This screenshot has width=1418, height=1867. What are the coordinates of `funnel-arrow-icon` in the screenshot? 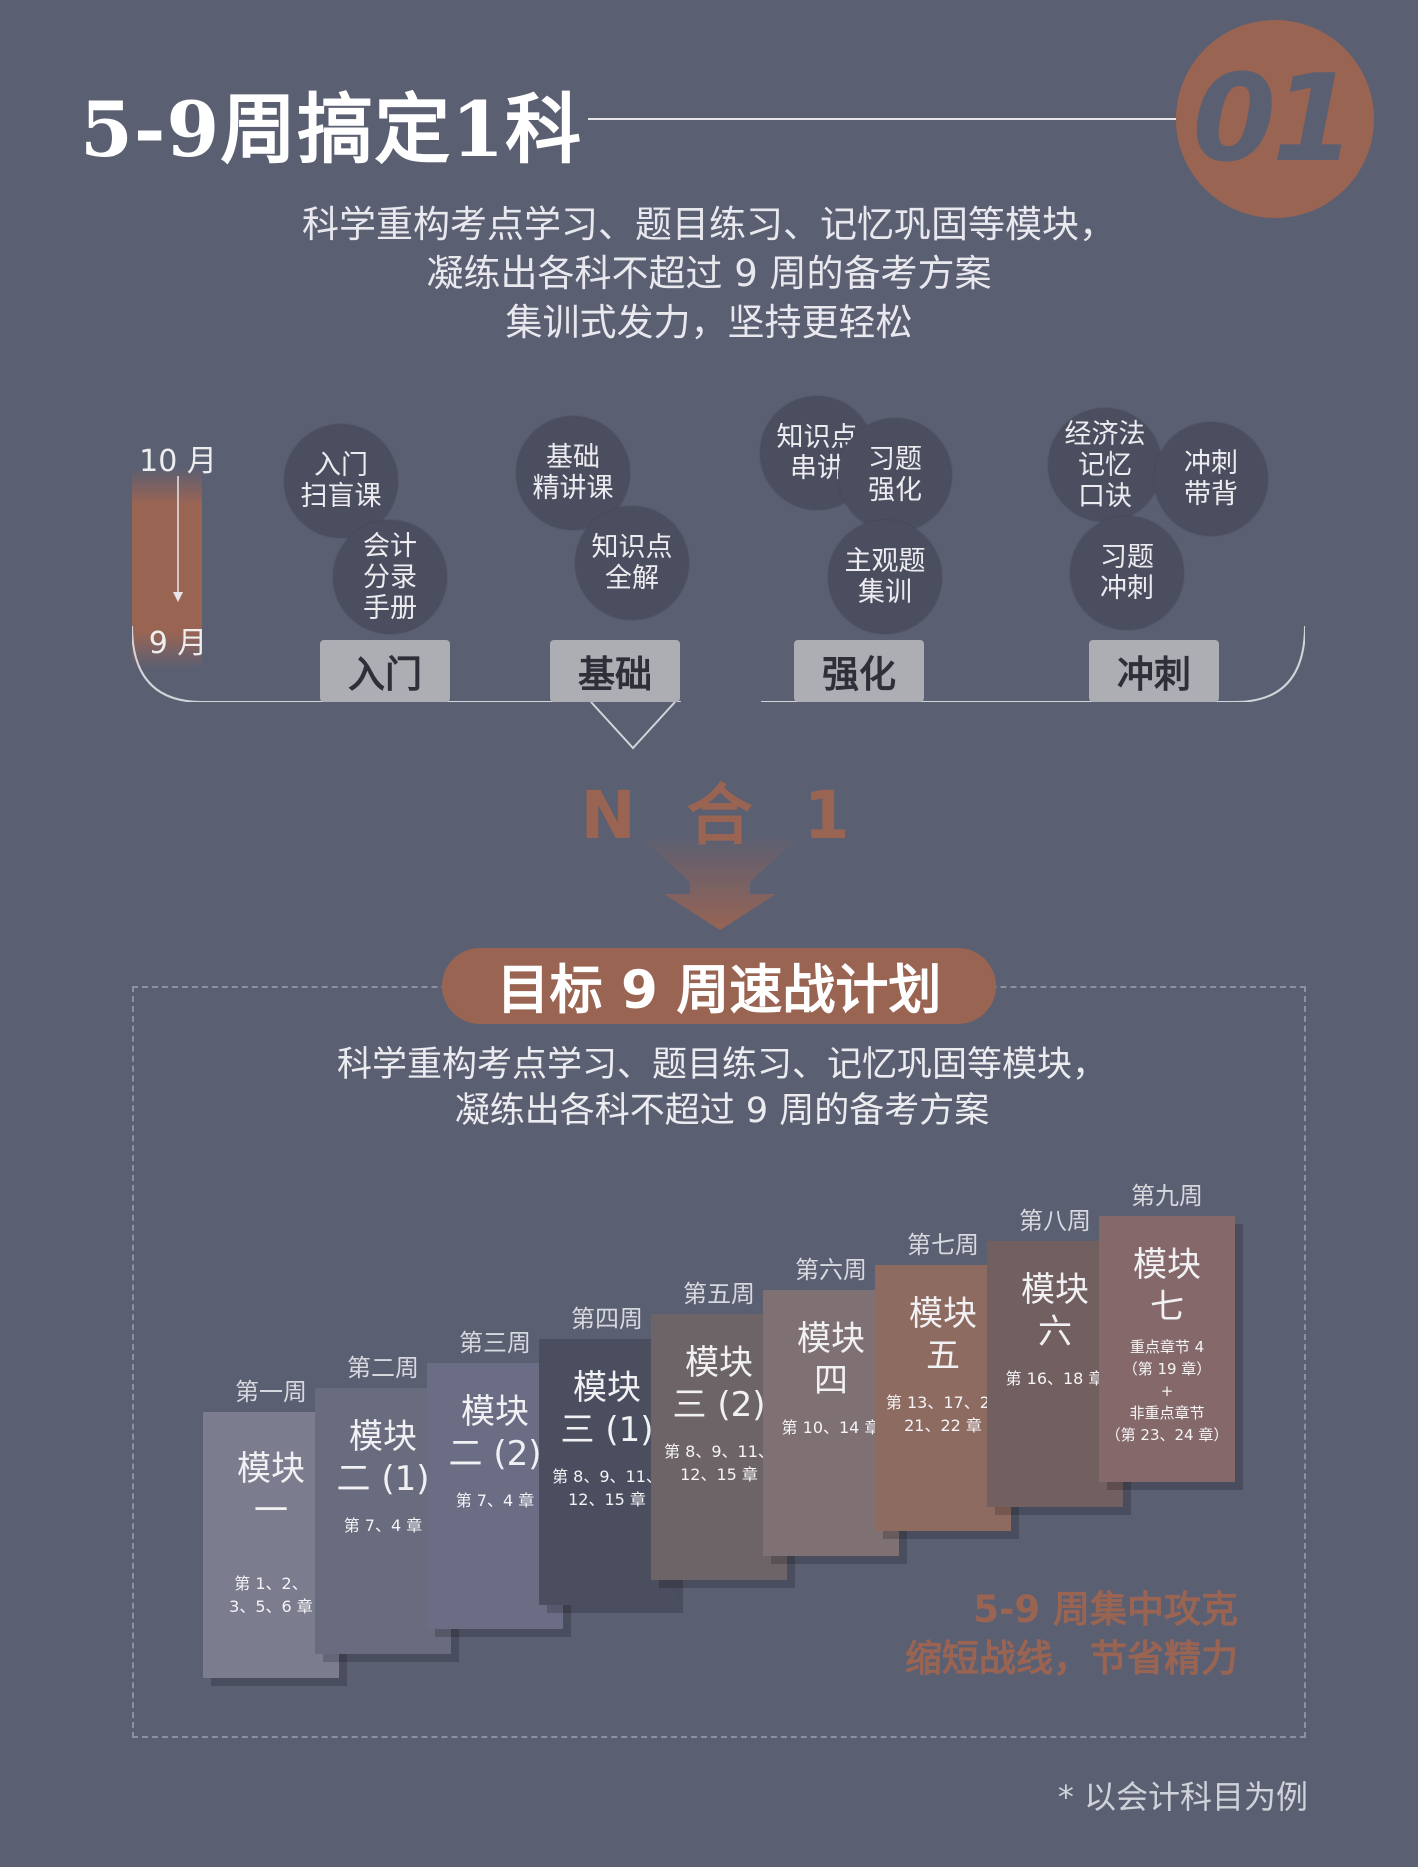 It's located at (720, 883).